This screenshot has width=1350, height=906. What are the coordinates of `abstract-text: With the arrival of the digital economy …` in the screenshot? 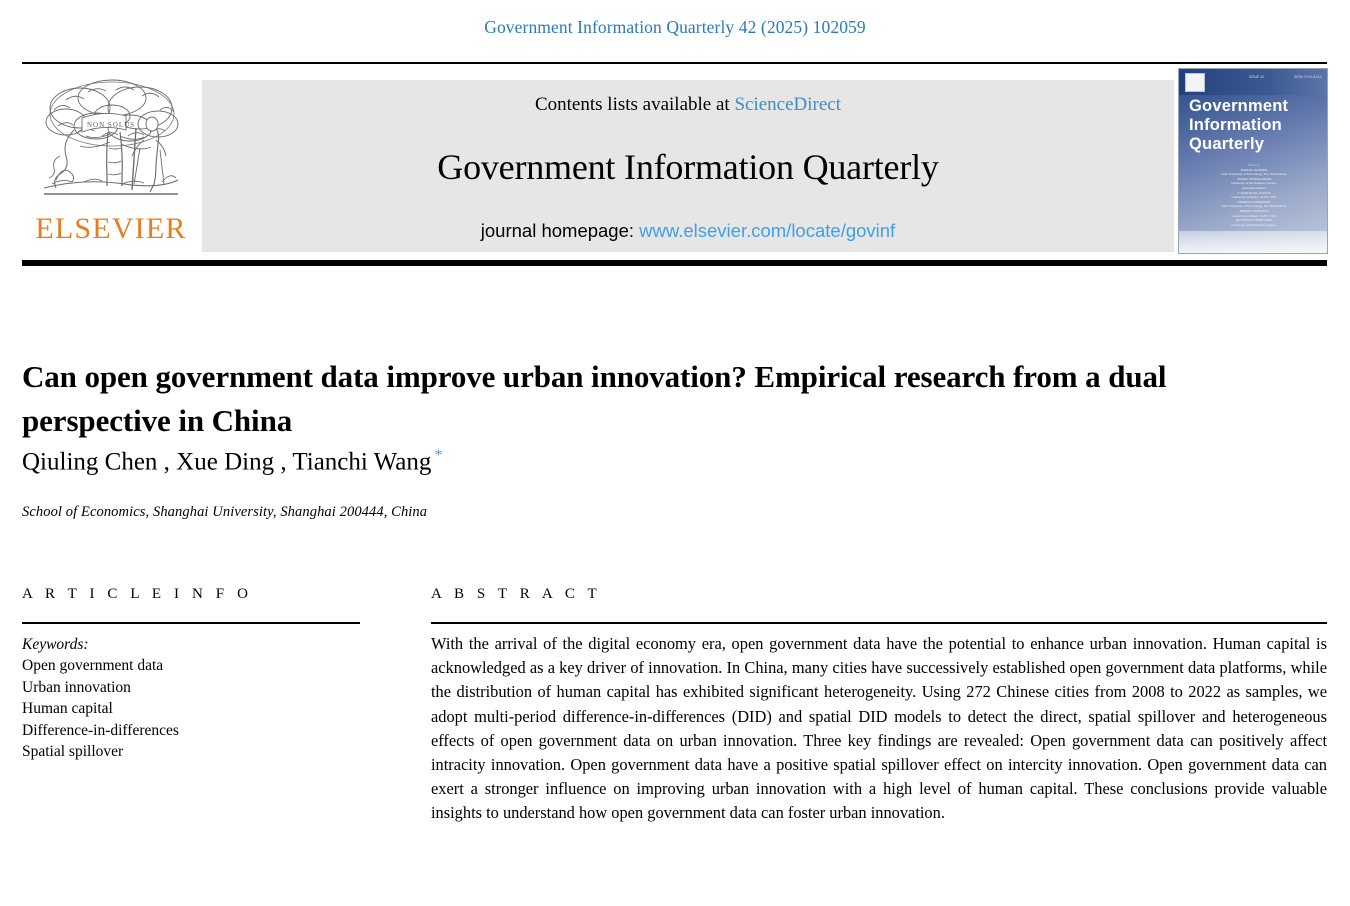 It's located at (879, 728).